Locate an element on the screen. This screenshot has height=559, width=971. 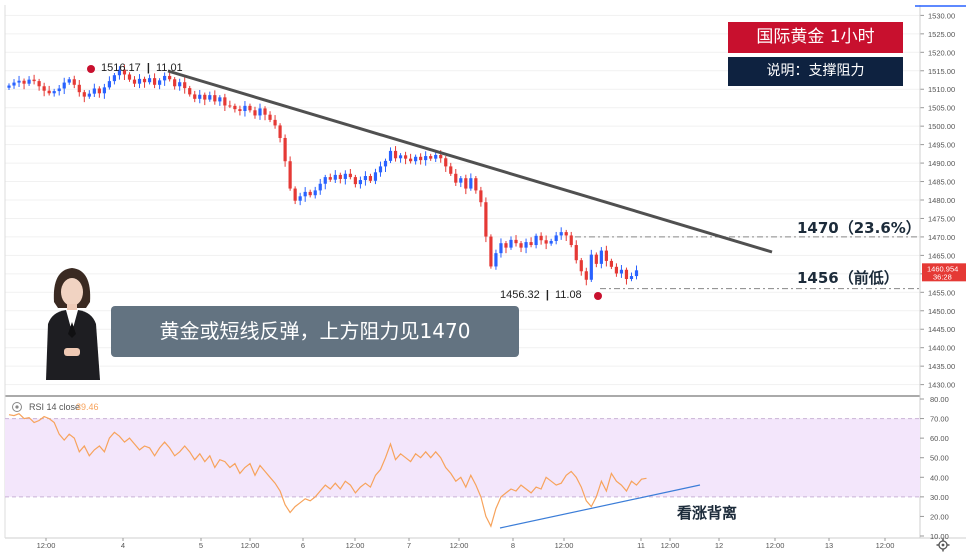
eye-icon-pupil is located at coordinates (17, 407).